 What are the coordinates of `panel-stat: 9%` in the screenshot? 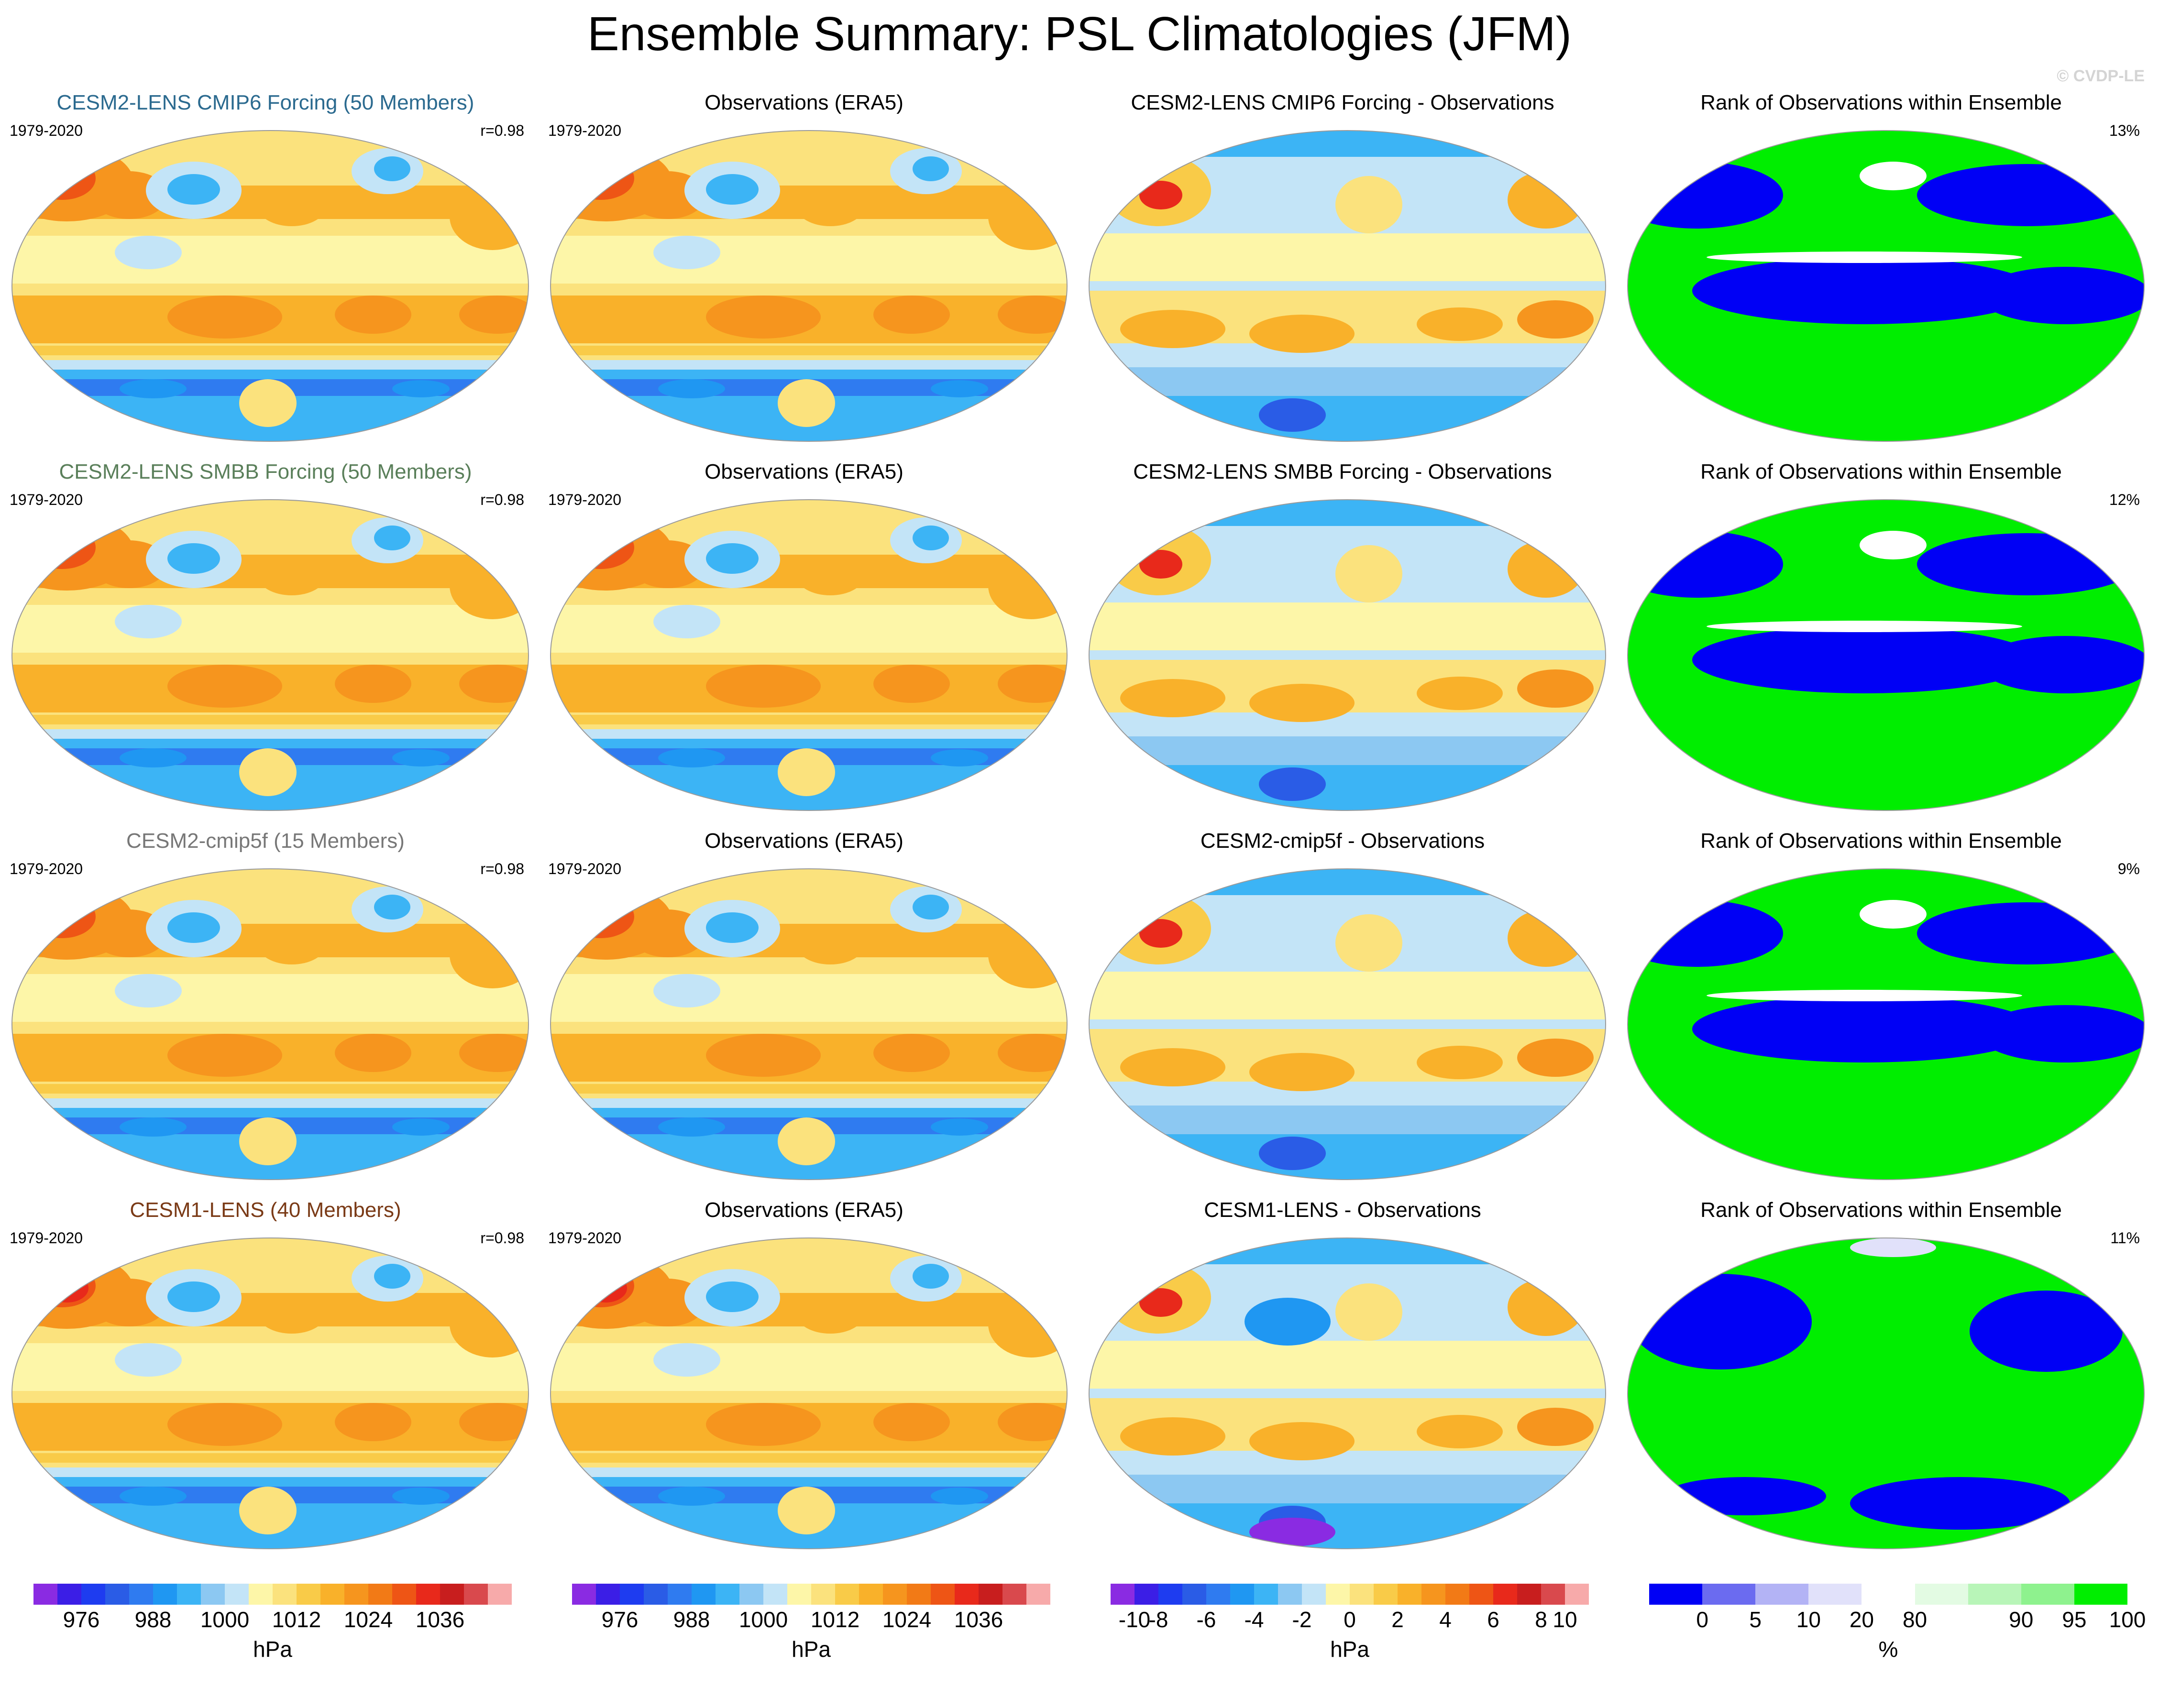 It's located at (2128, 868).